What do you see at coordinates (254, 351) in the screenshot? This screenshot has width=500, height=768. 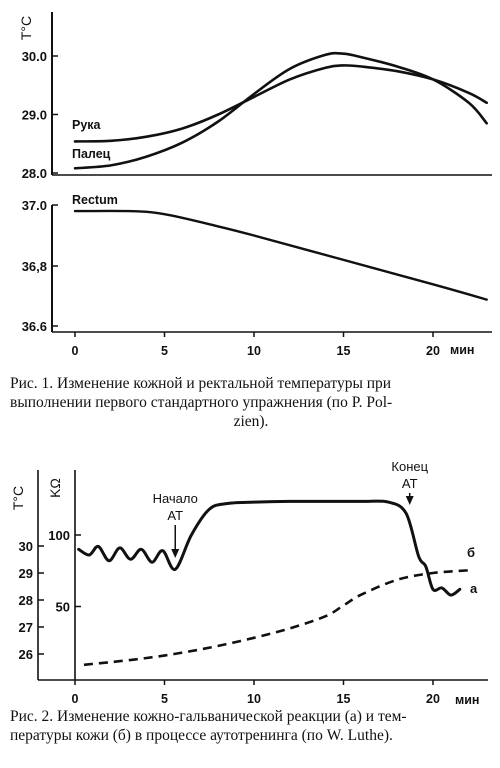 I see `x-tick-label: 10` at bounding box center [254, 351].